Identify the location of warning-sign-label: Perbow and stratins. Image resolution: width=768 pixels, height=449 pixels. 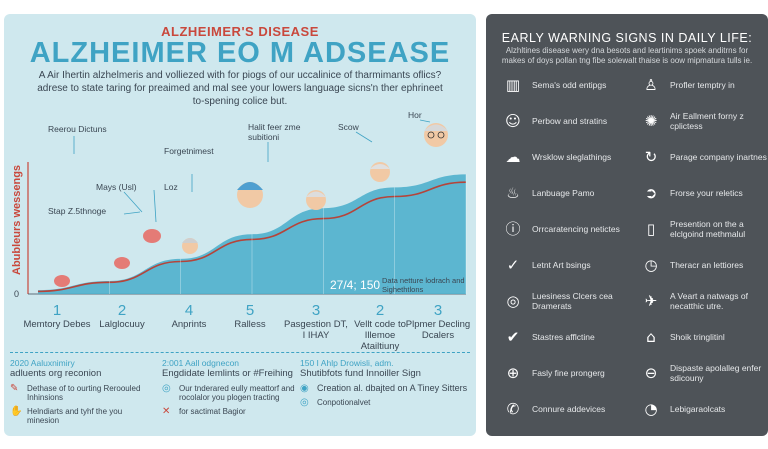
(570, 121).